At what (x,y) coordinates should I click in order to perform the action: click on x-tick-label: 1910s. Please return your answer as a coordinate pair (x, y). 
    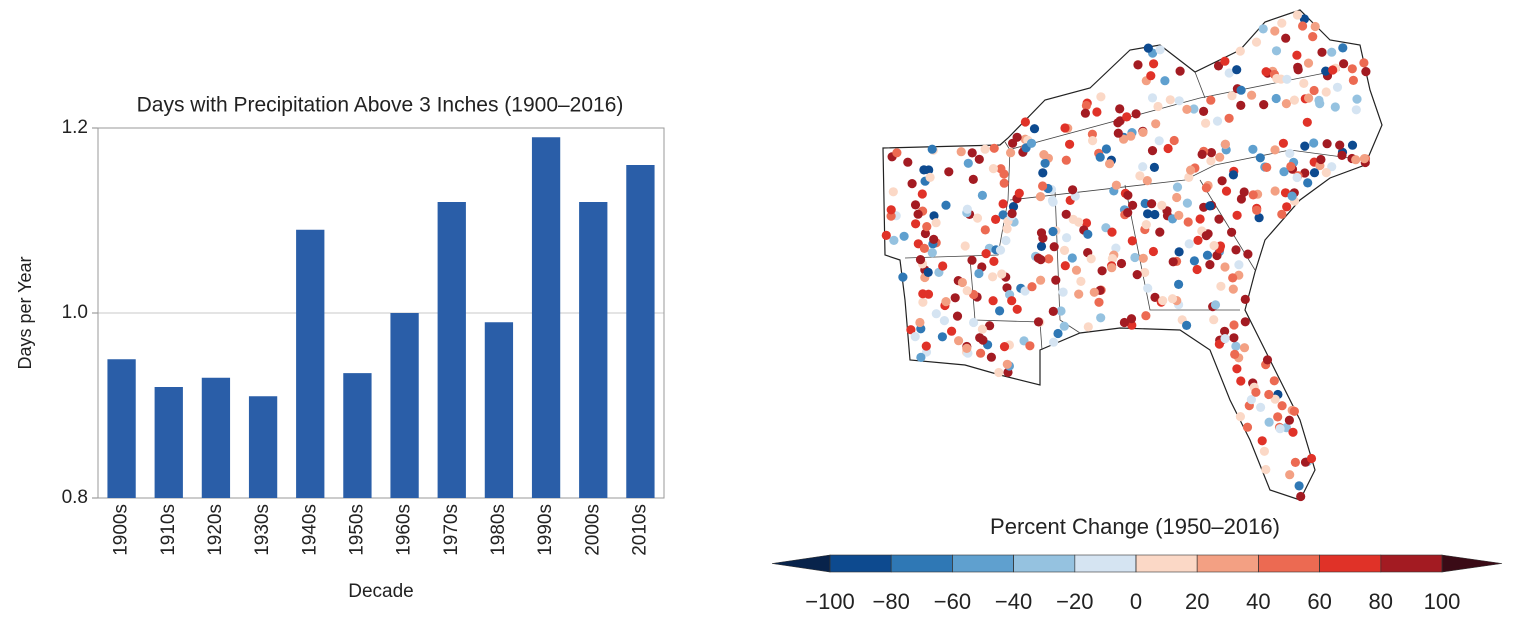
    Looking at the image, I should click on (168, 530).